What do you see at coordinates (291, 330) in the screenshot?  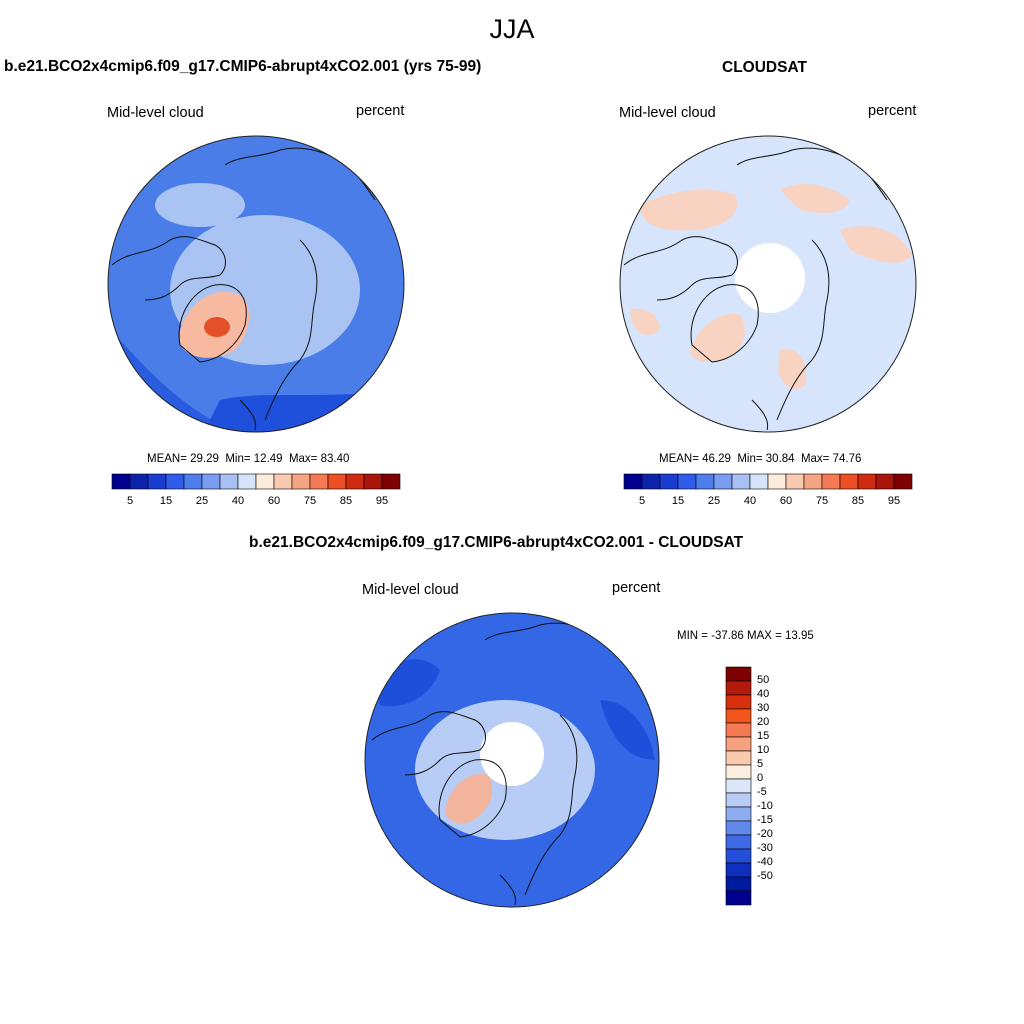 I see `map1-scandinavia-coast` at bounding box center [291, 330].